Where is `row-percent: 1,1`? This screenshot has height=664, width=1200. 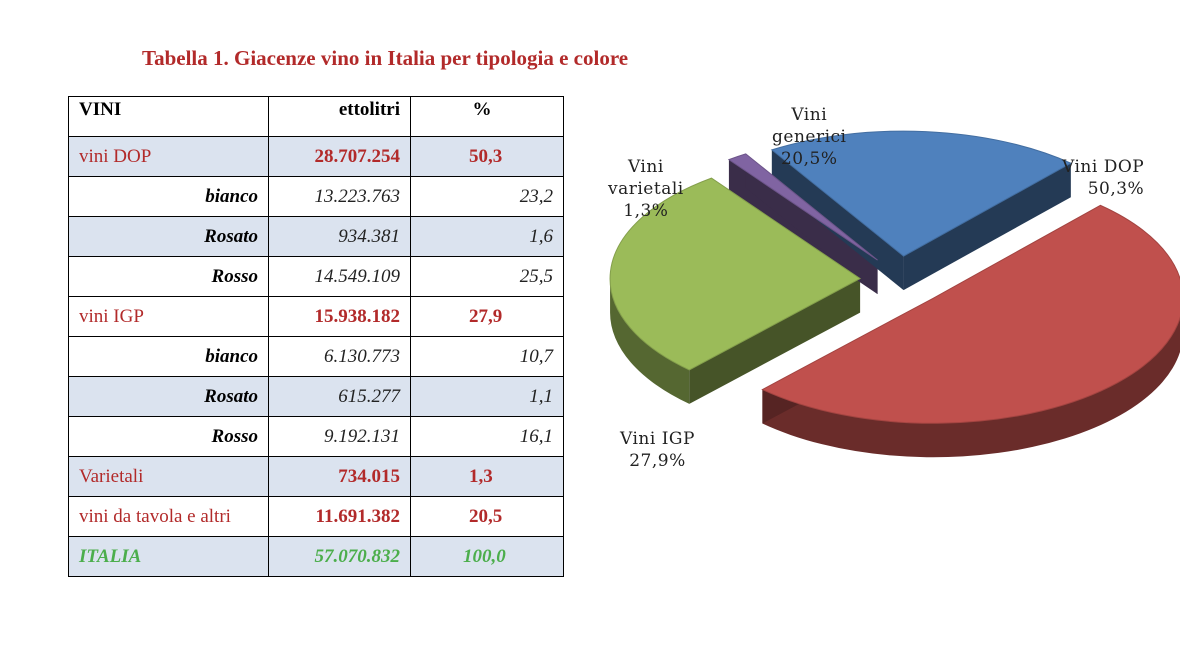 row-percent: 1,1 is located at coordinates (487, 396).